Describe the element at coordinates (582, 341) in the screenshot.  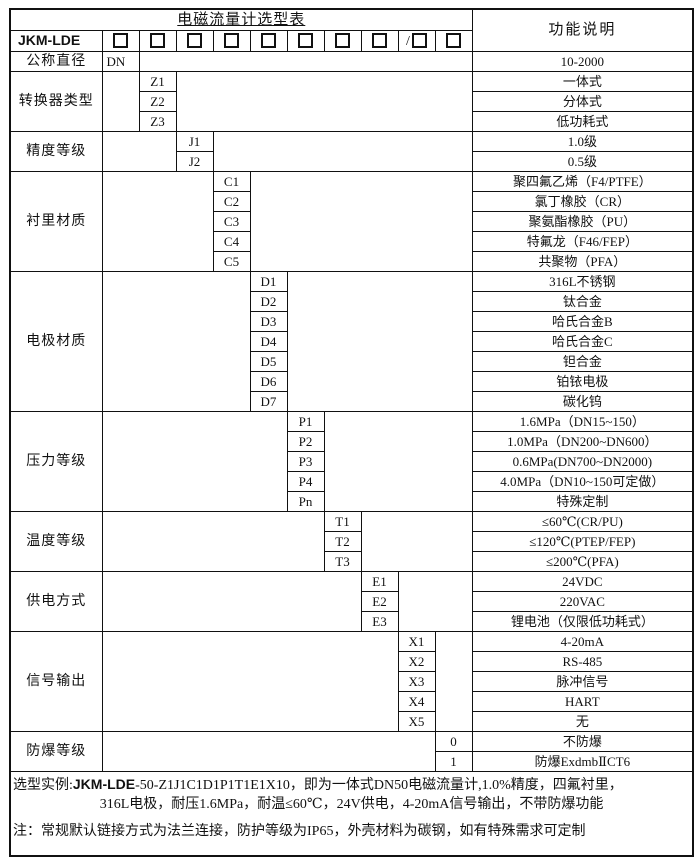
I see `desc-cell: 哈氏合金C` at that location.